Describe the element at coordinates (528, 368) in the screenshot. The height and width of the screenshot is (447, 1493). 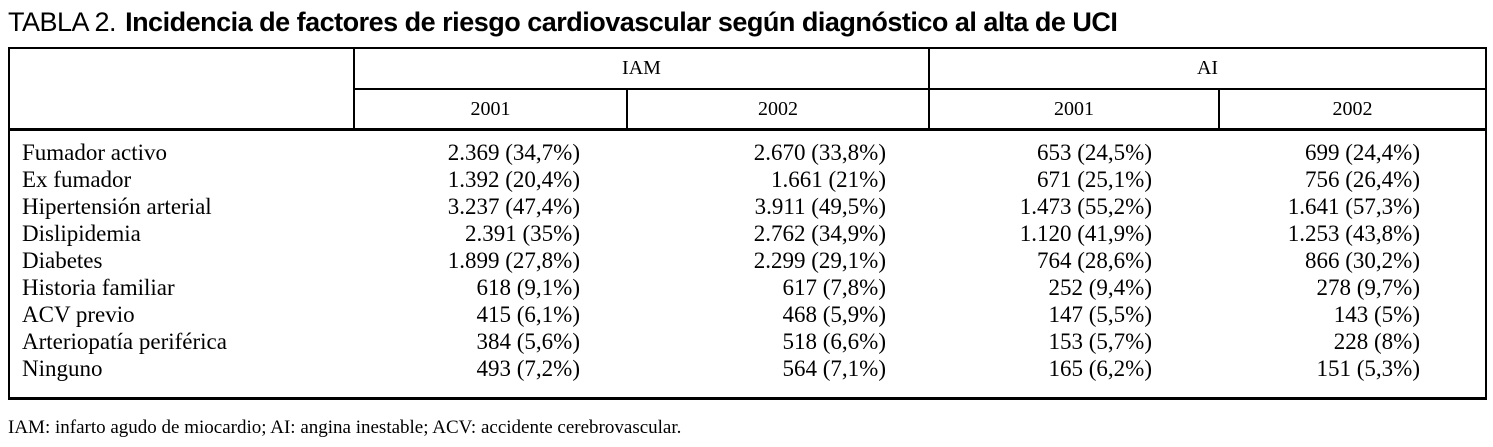
I see `value-cell: 493 (7,2%)` at that location.